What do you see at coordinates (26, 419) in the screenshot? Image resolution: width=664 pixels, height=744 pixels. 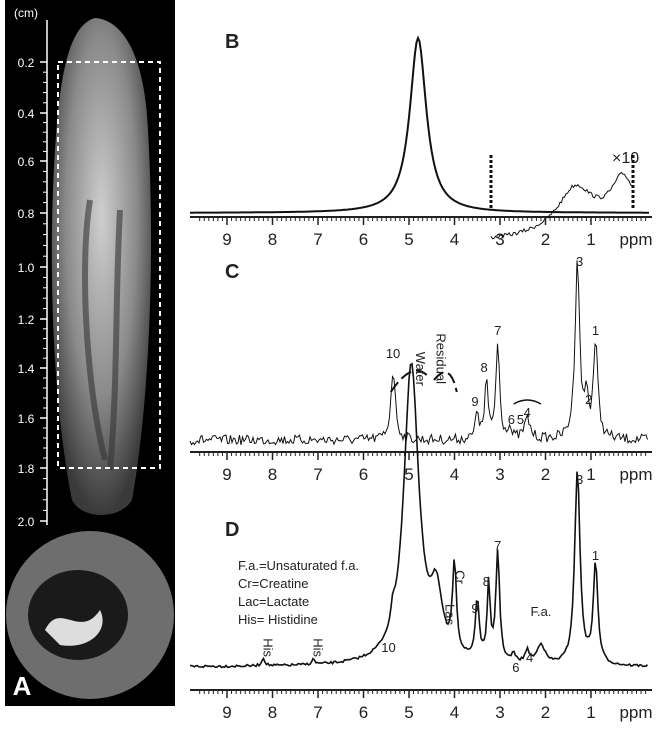 I see `ruler-label: 1.6` at bounding box center [26, 419].